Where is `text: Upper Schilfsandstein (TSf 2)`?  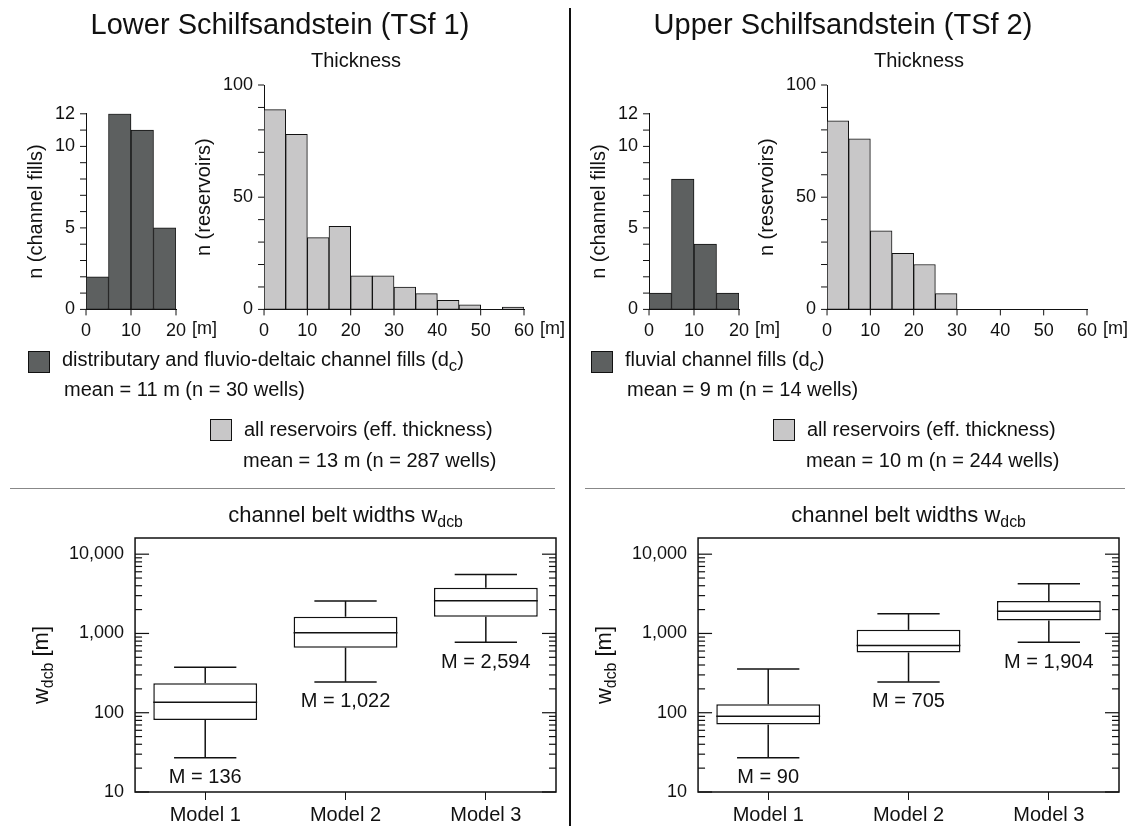
text: Upper Schilfsandstein (TSf 2) is located at coordinates (843, 24).